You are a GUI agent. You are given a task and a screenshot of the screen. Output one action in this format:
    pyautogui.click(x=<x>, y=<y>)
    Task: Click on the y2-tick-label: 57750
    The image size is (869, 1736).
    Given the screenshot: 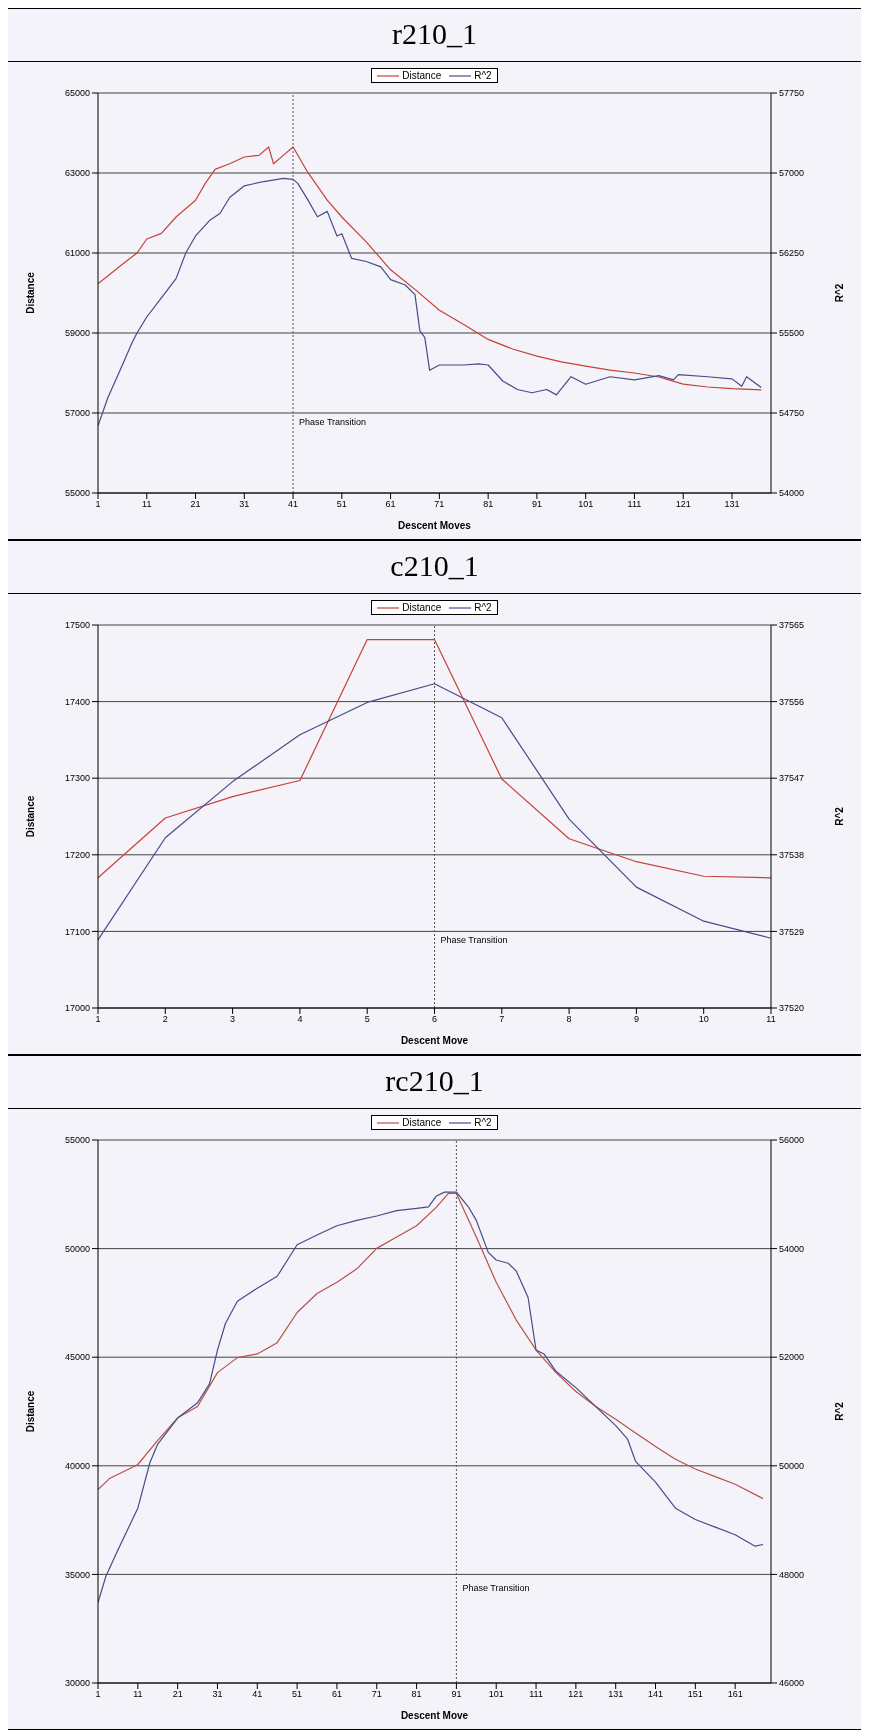 What is the action you would take?
    pyautogui.click(x=792, y=93)
    